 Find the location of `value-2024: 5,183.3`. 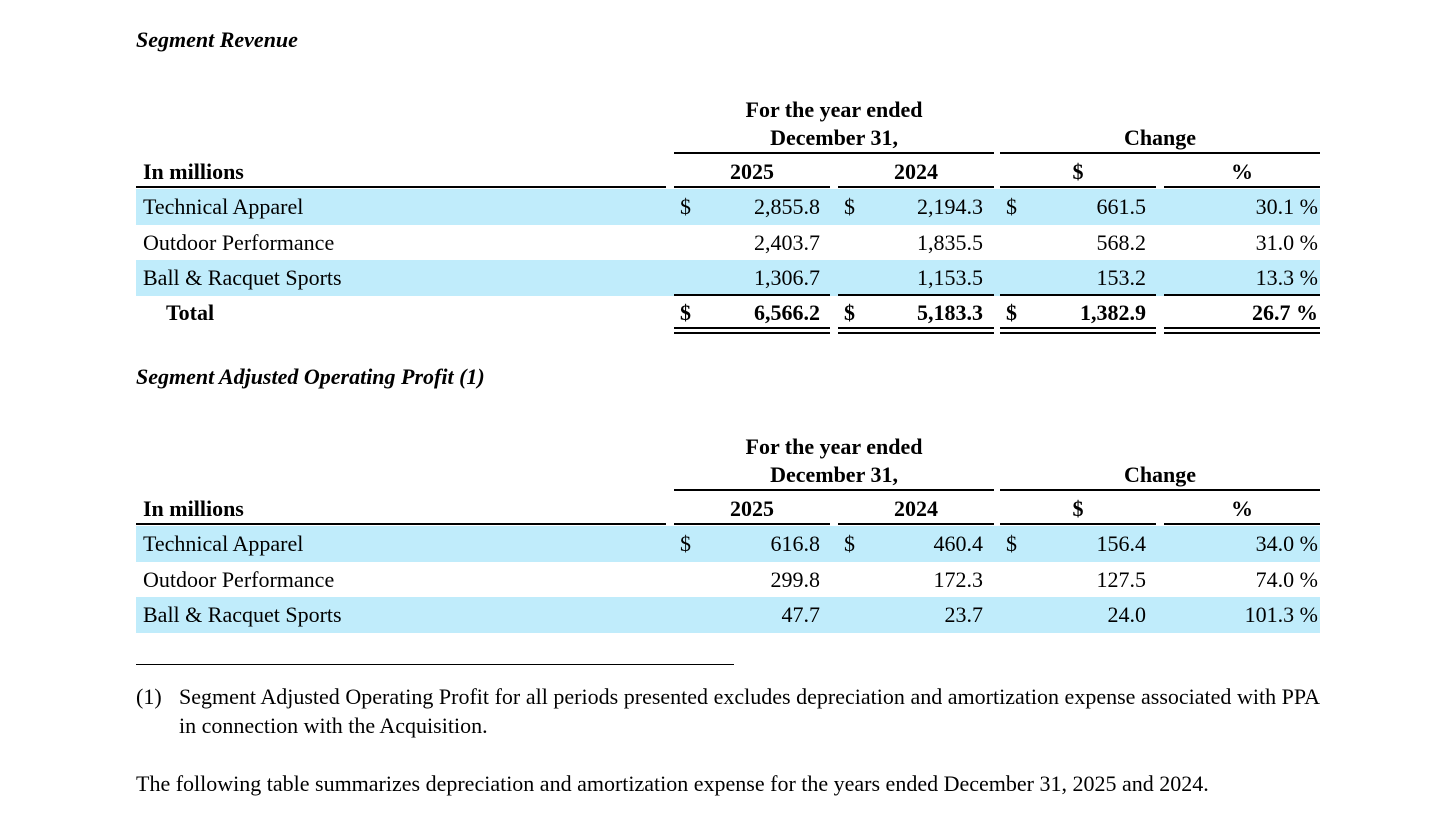

value-2024: 5,183.3 is located at coordinates (950, 312).